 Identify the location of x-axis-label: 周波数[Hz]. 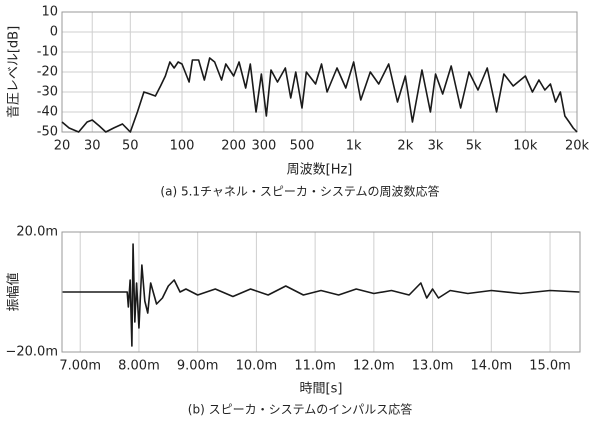
(320, 170).